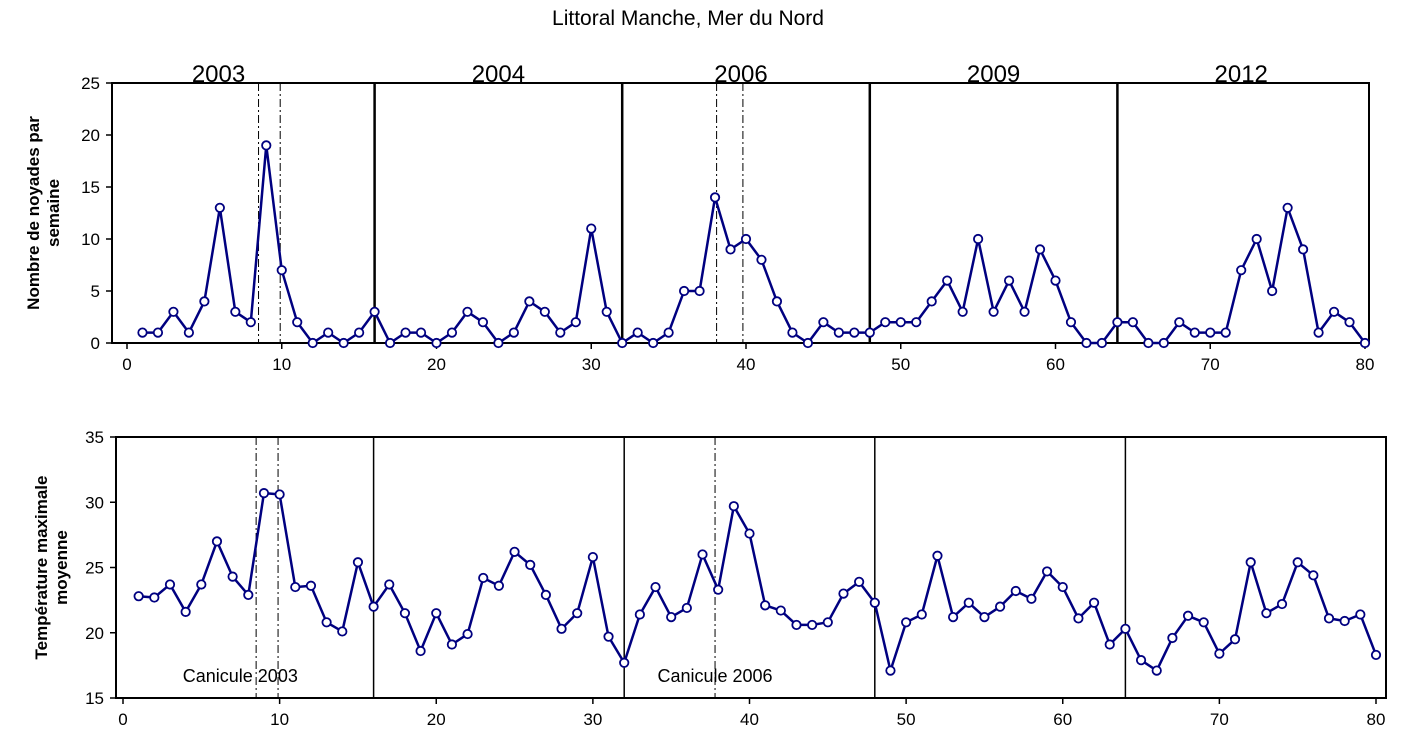  I want to click on annotation-label: Canicule 2006, so click(714, 676).